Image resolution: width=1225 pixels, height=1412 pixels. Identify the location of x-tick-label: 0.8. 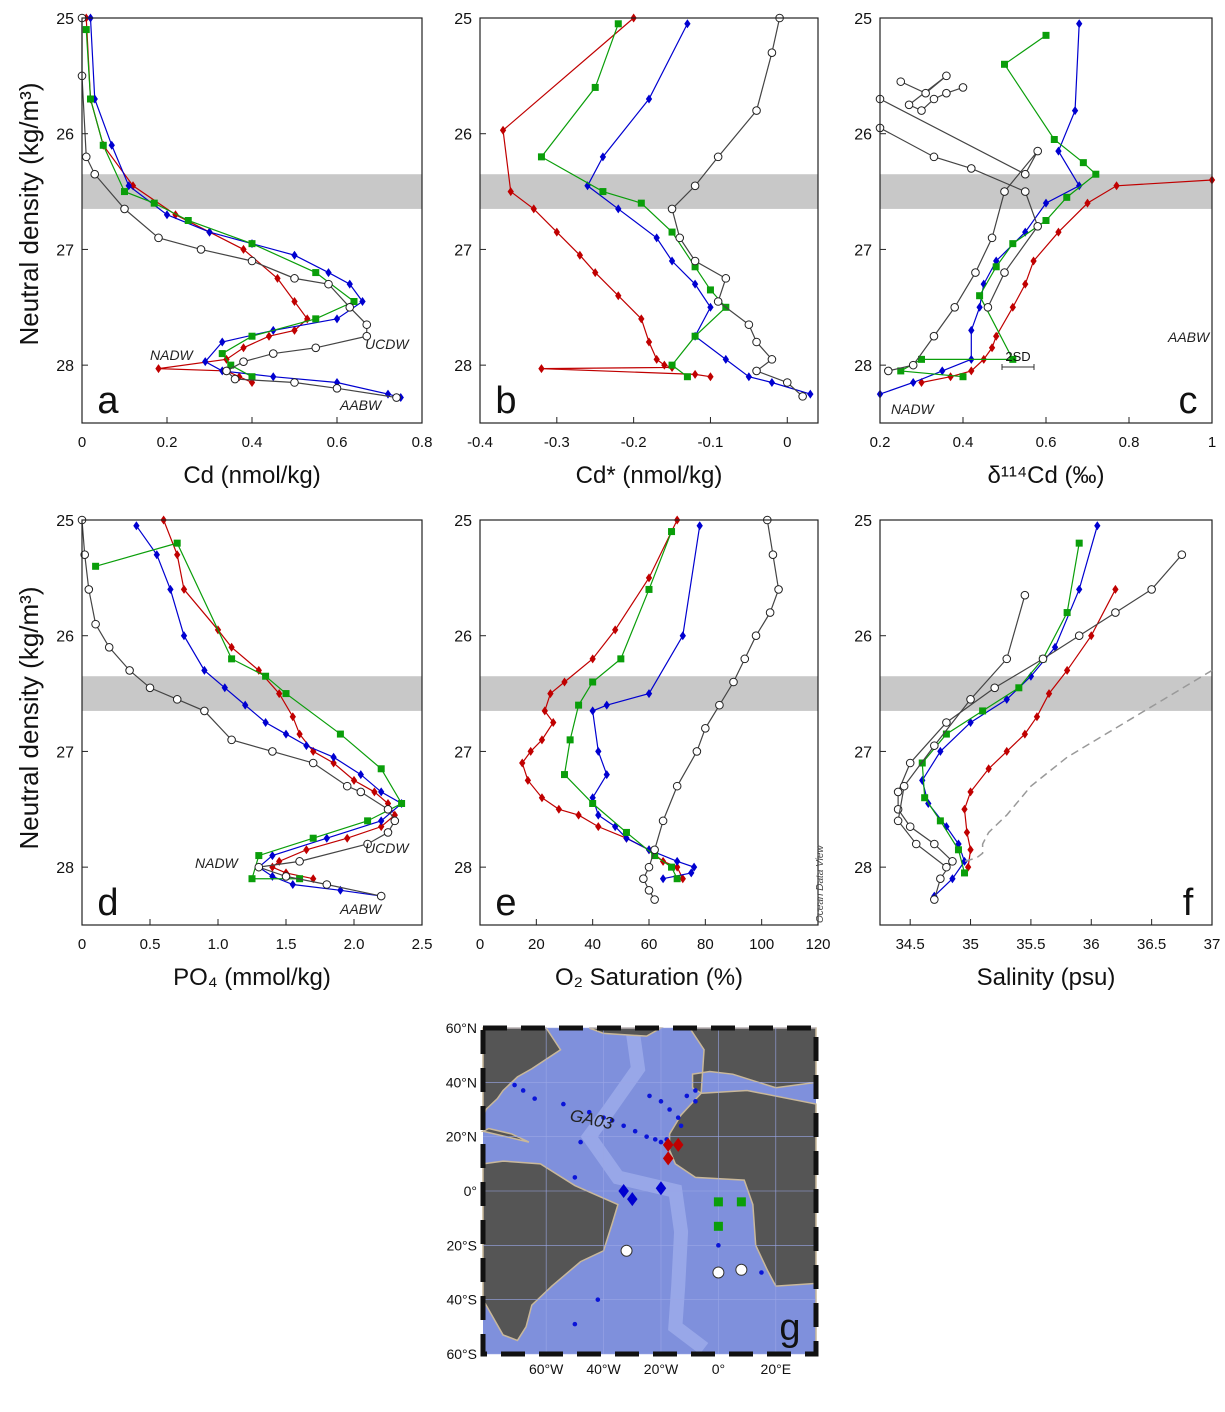
(422, 442).